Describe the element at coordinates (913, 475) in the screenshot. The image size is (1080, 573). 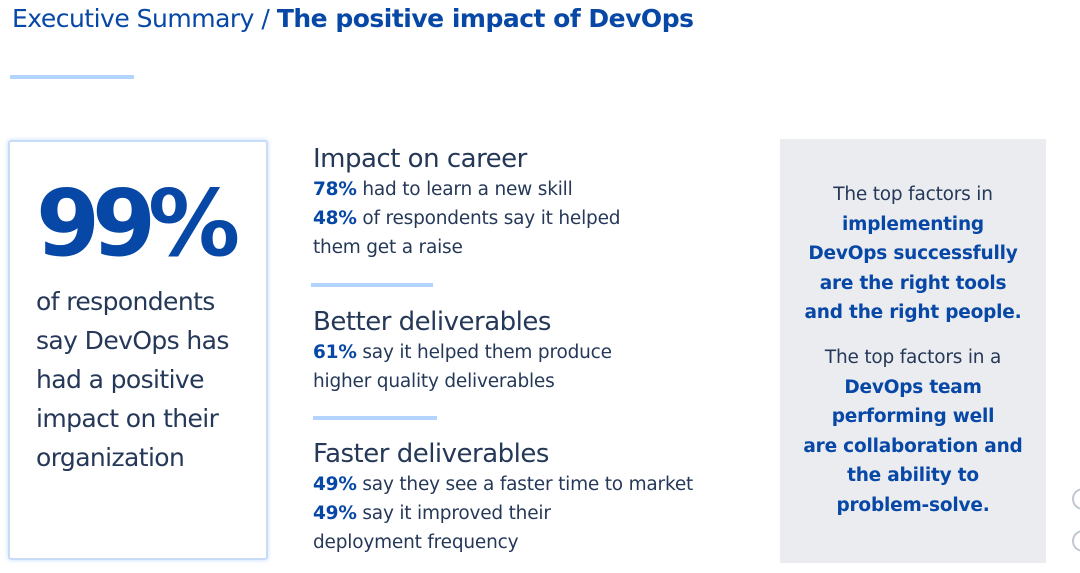
I see `factors-highlight: the ability to` at that location.